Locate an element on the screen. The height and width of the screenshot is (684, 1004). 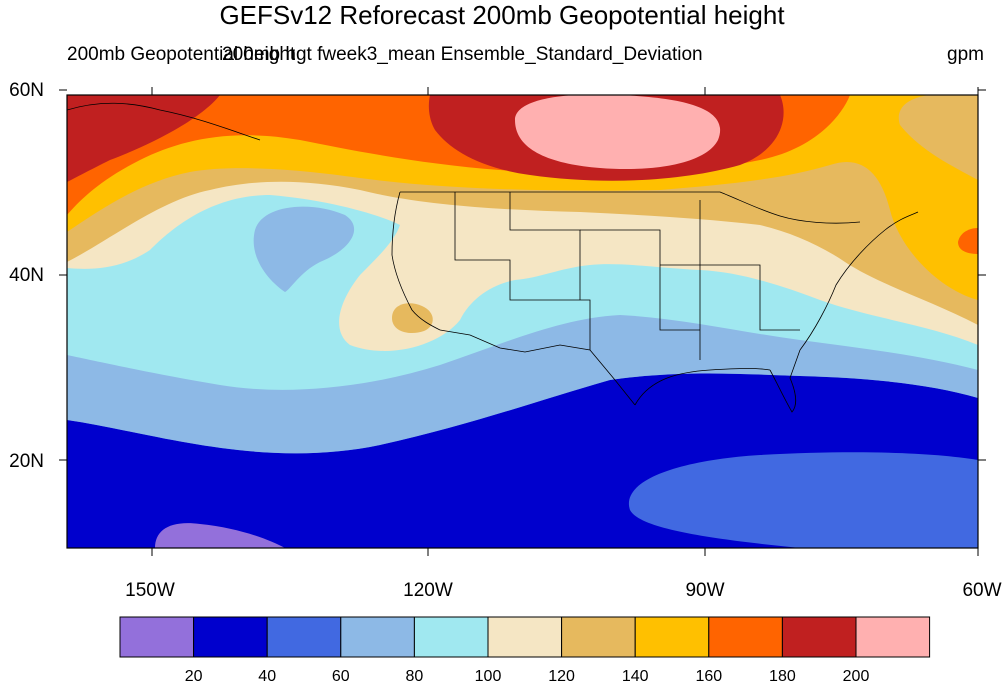
colorbar-label-80: 80 is located at coordinates (415, 676).